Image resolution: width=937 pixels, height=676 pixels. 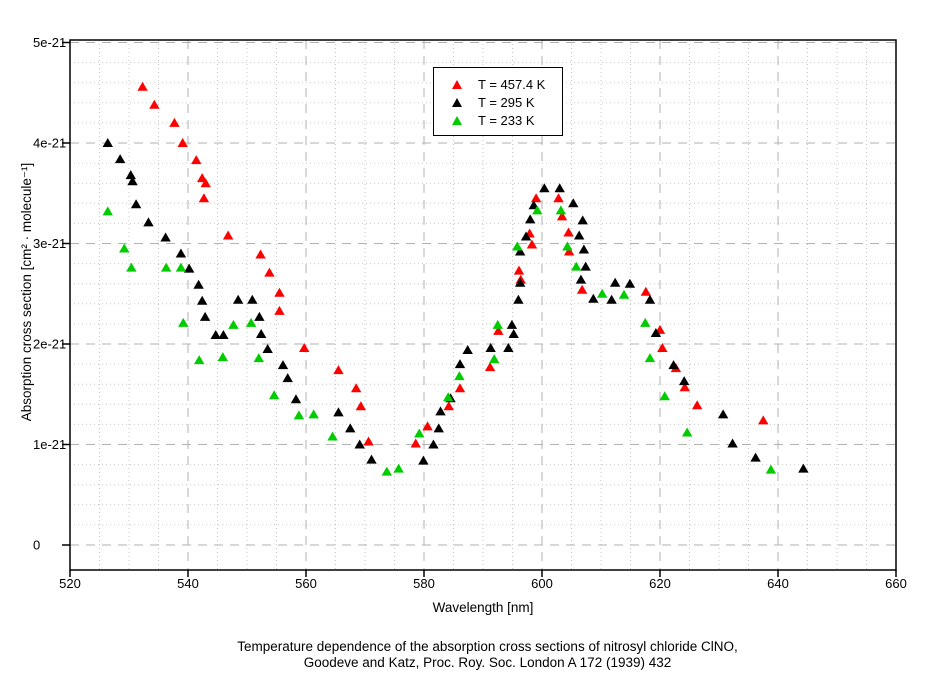 What do you see at coordinates (512, 84) in the screenshot?
I see `legend-label: T = 457.4 K` at bounding box center [512, 84].